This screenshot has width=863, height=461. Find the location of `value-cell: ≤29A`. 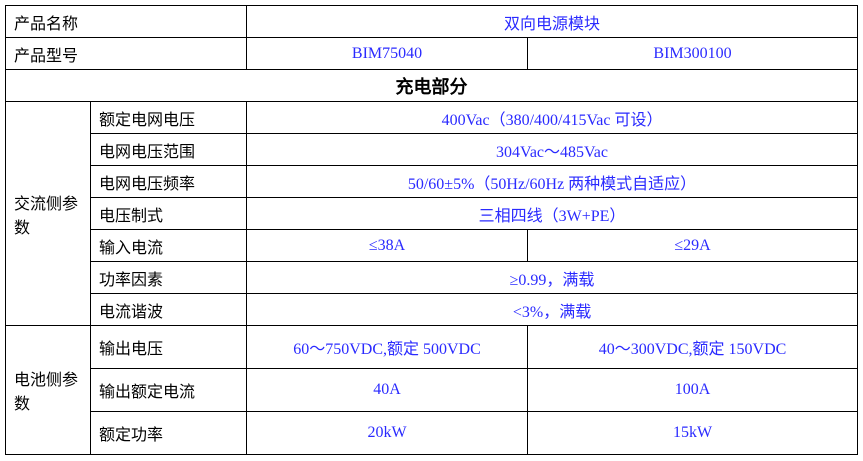

value-cell: ≤29A is located at coordinates (693, 245).